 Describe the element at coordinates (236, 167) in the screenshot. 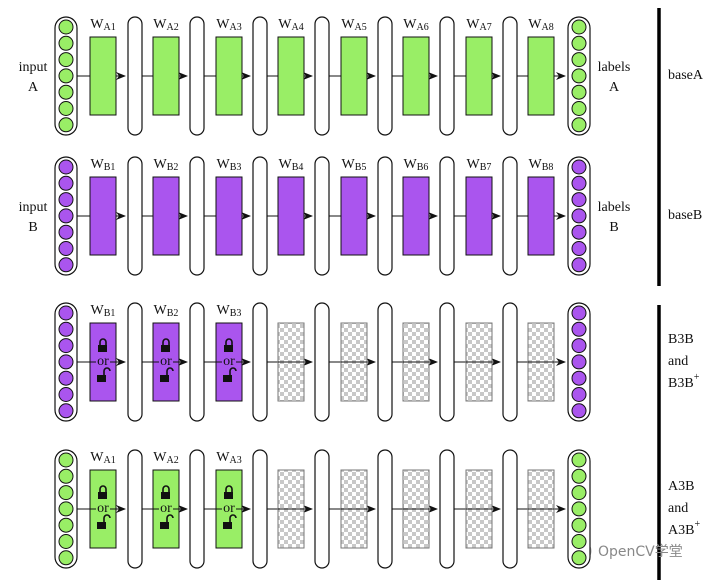

I see `weight-sub: B3` at that location.